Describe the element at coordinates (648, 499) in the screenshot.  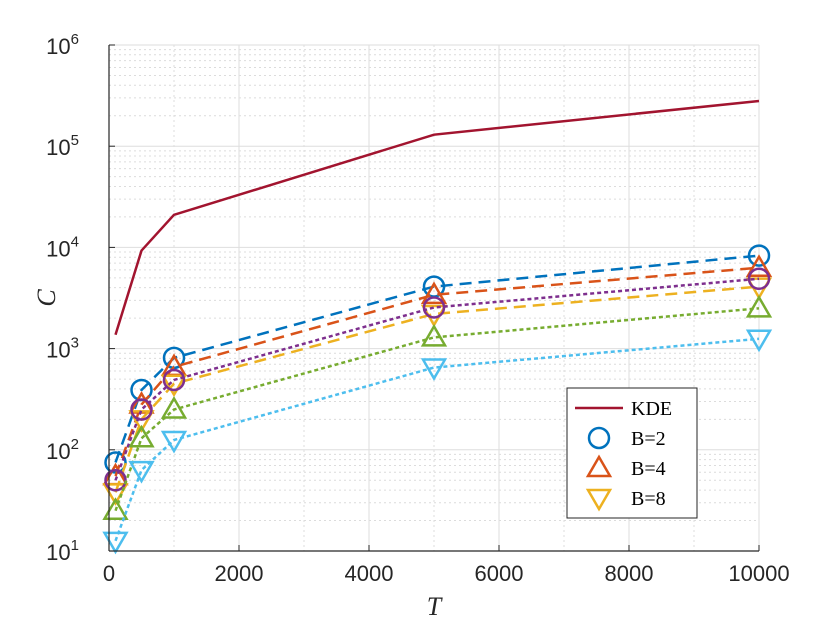
I see `legend-label: B=8` at that location.